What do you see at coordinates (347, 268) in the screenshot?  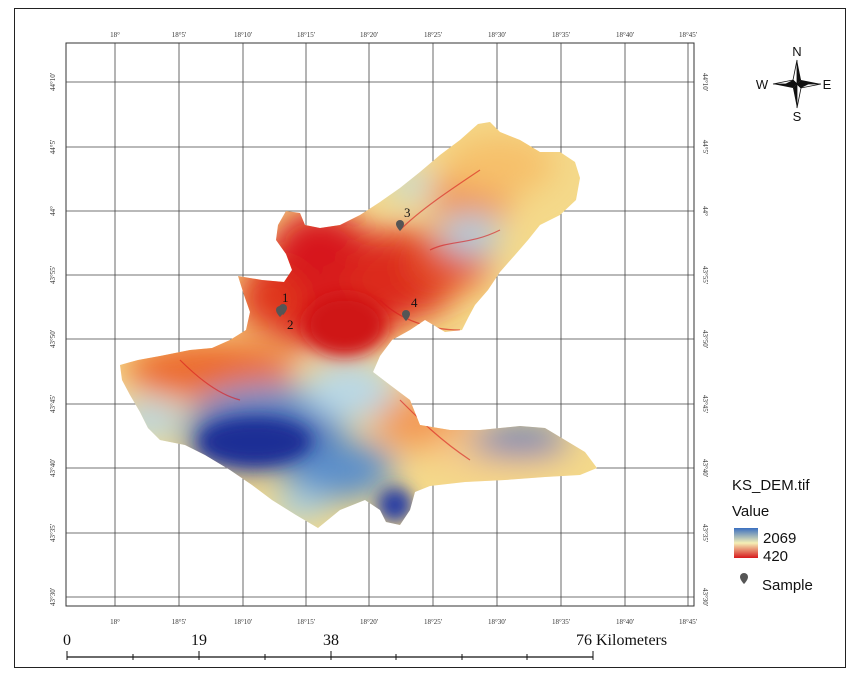 I see `sample-markers: 1 2 3 4` at bounding box center [347, 268].